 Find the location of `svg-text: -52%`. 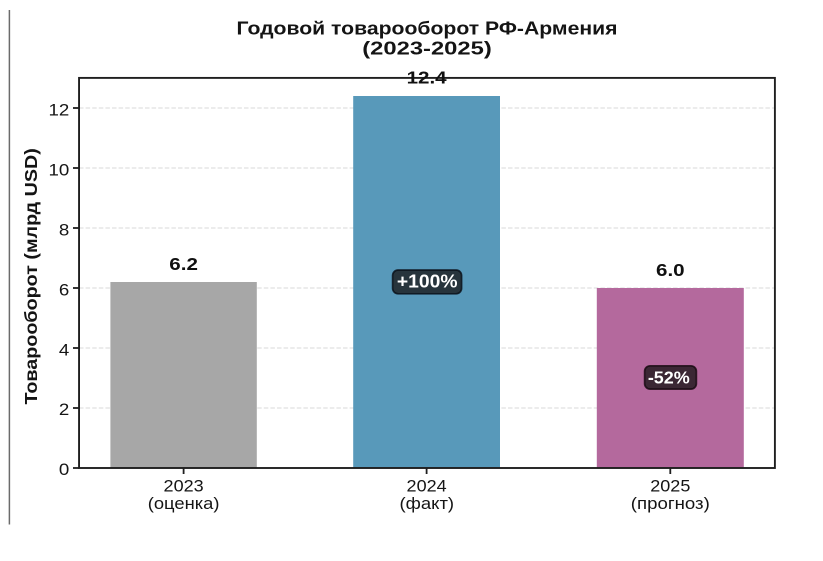

svg-text: -52% is located at coordinates (669, 378).